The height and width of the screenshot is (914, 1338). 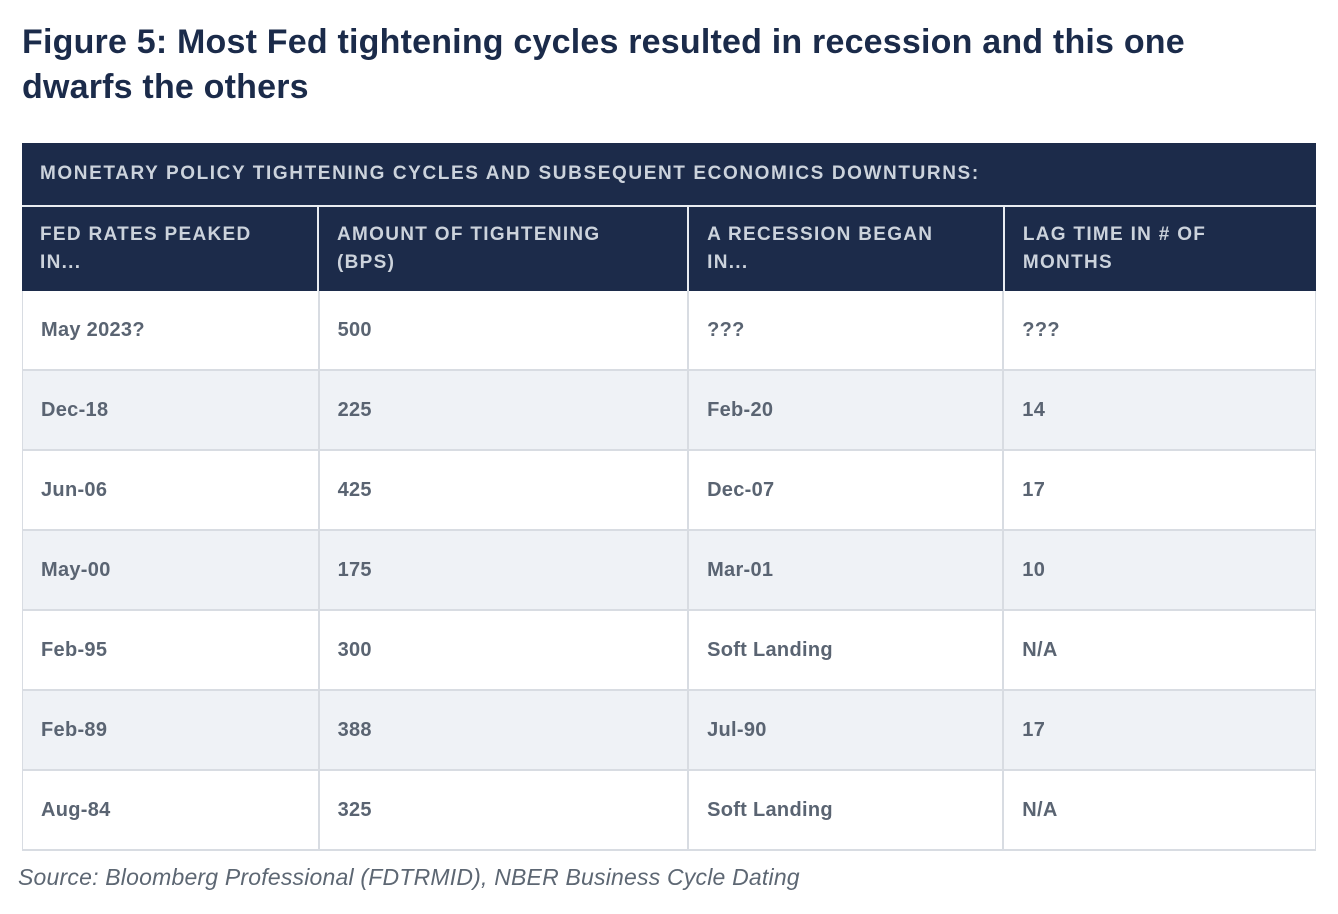 I want to click on table-row: May-00 175 Mar-01 10, so click(x=669, y=571).